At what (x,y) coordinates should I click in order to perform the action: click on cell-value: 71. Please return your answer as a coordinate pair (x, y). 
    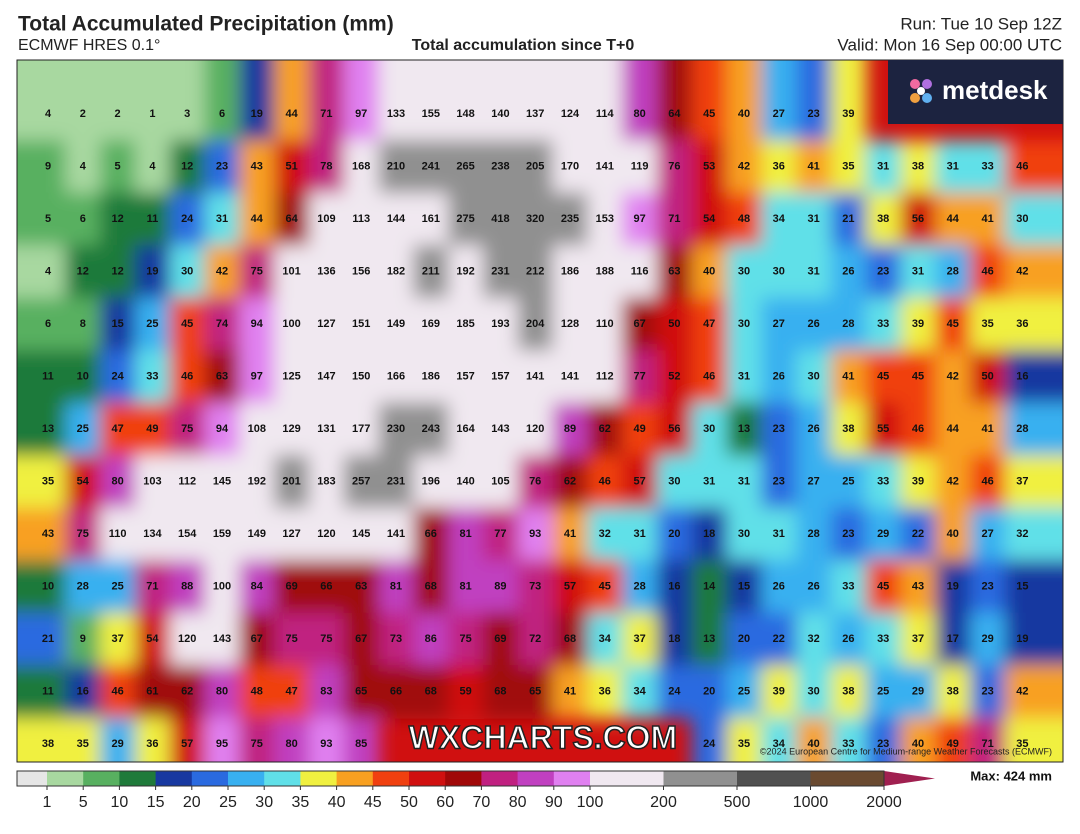
    Looking at the image, I should click on (326, 114).